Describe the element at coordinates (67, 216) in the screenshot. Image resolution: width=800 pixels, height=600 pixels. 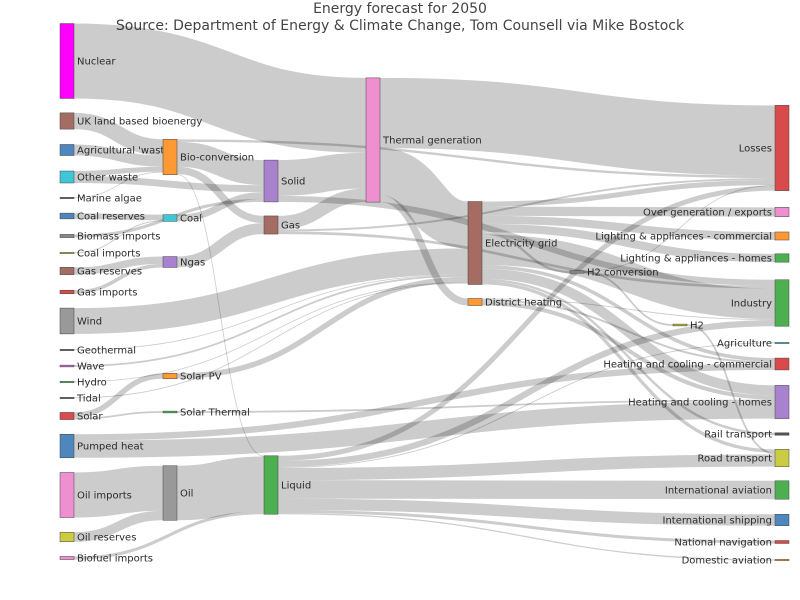
I see `node-coal_reserves` at that location.